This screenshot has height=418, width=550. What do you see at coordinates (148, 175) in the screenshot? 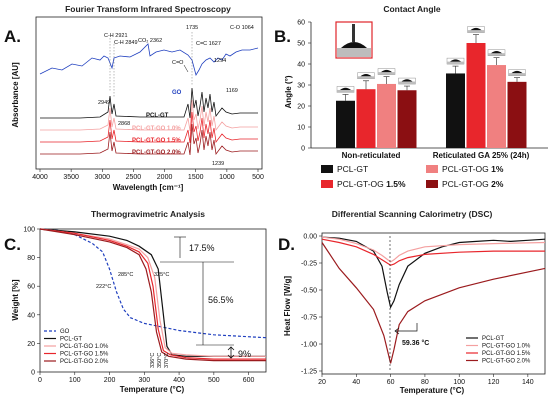
I see `panel-a-x-ticks: 4000 3500 3000 2500 2000 1500 1000 500` at bounding box center [148, 175].